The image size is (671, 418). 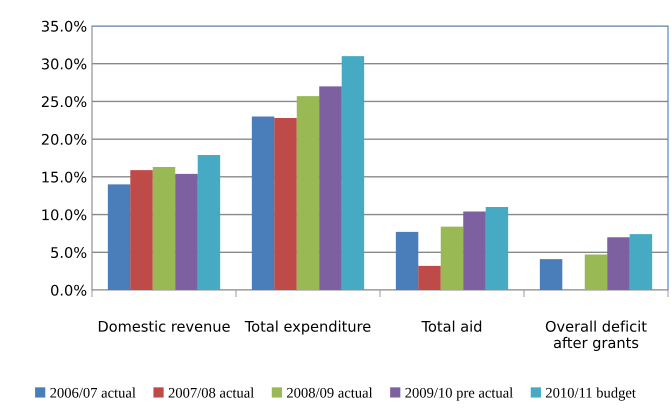 I want to click on legend-label: 2006/07 actual, so click(x=93, y=392).